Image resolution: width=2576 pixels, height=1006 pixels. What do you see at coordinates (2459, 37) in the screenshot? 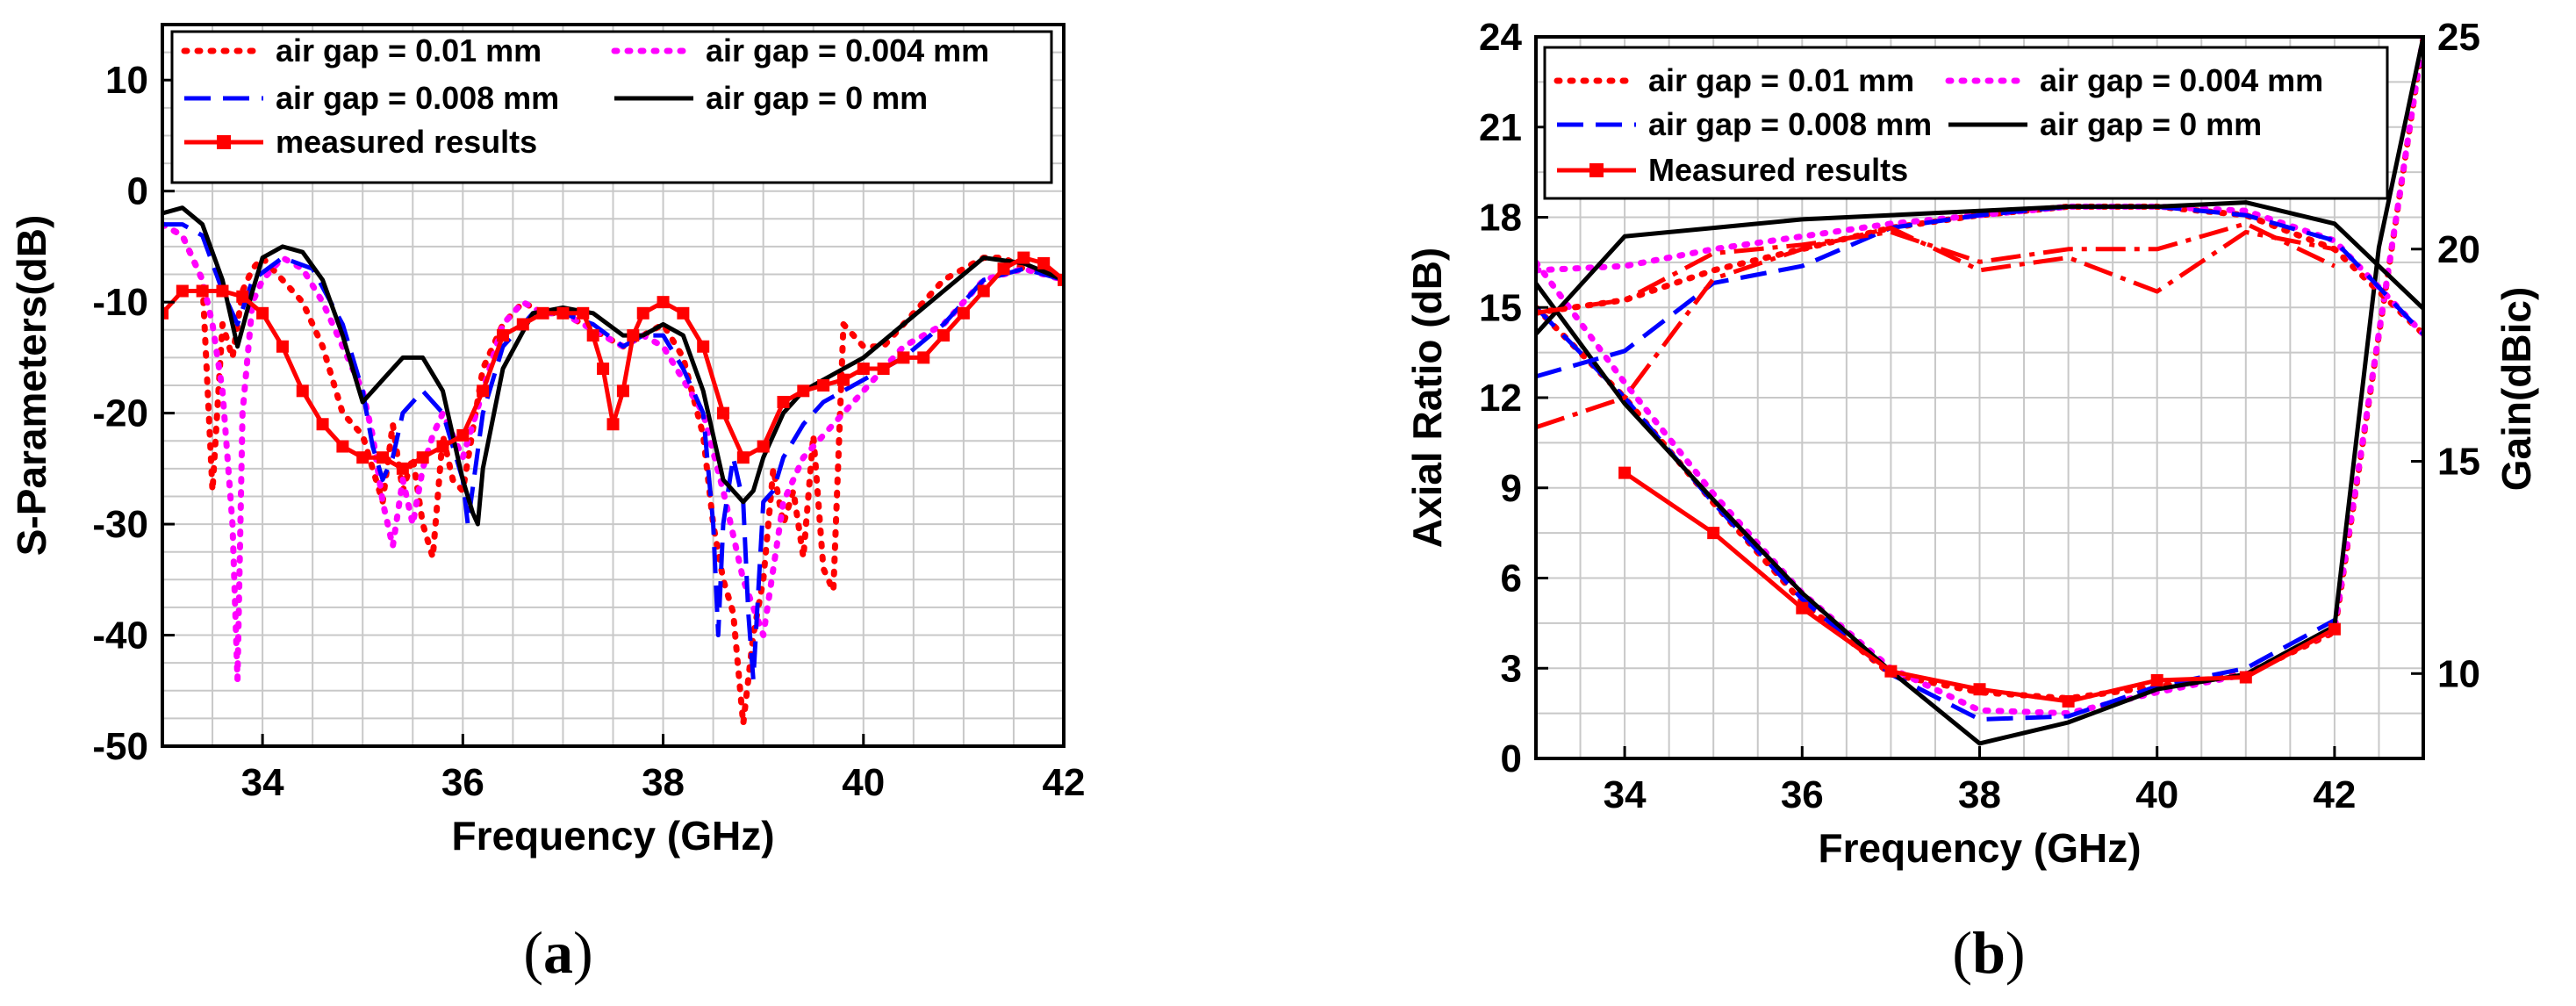
I see `y-right-tick-label: 25` at bounding box center [2459, 37].